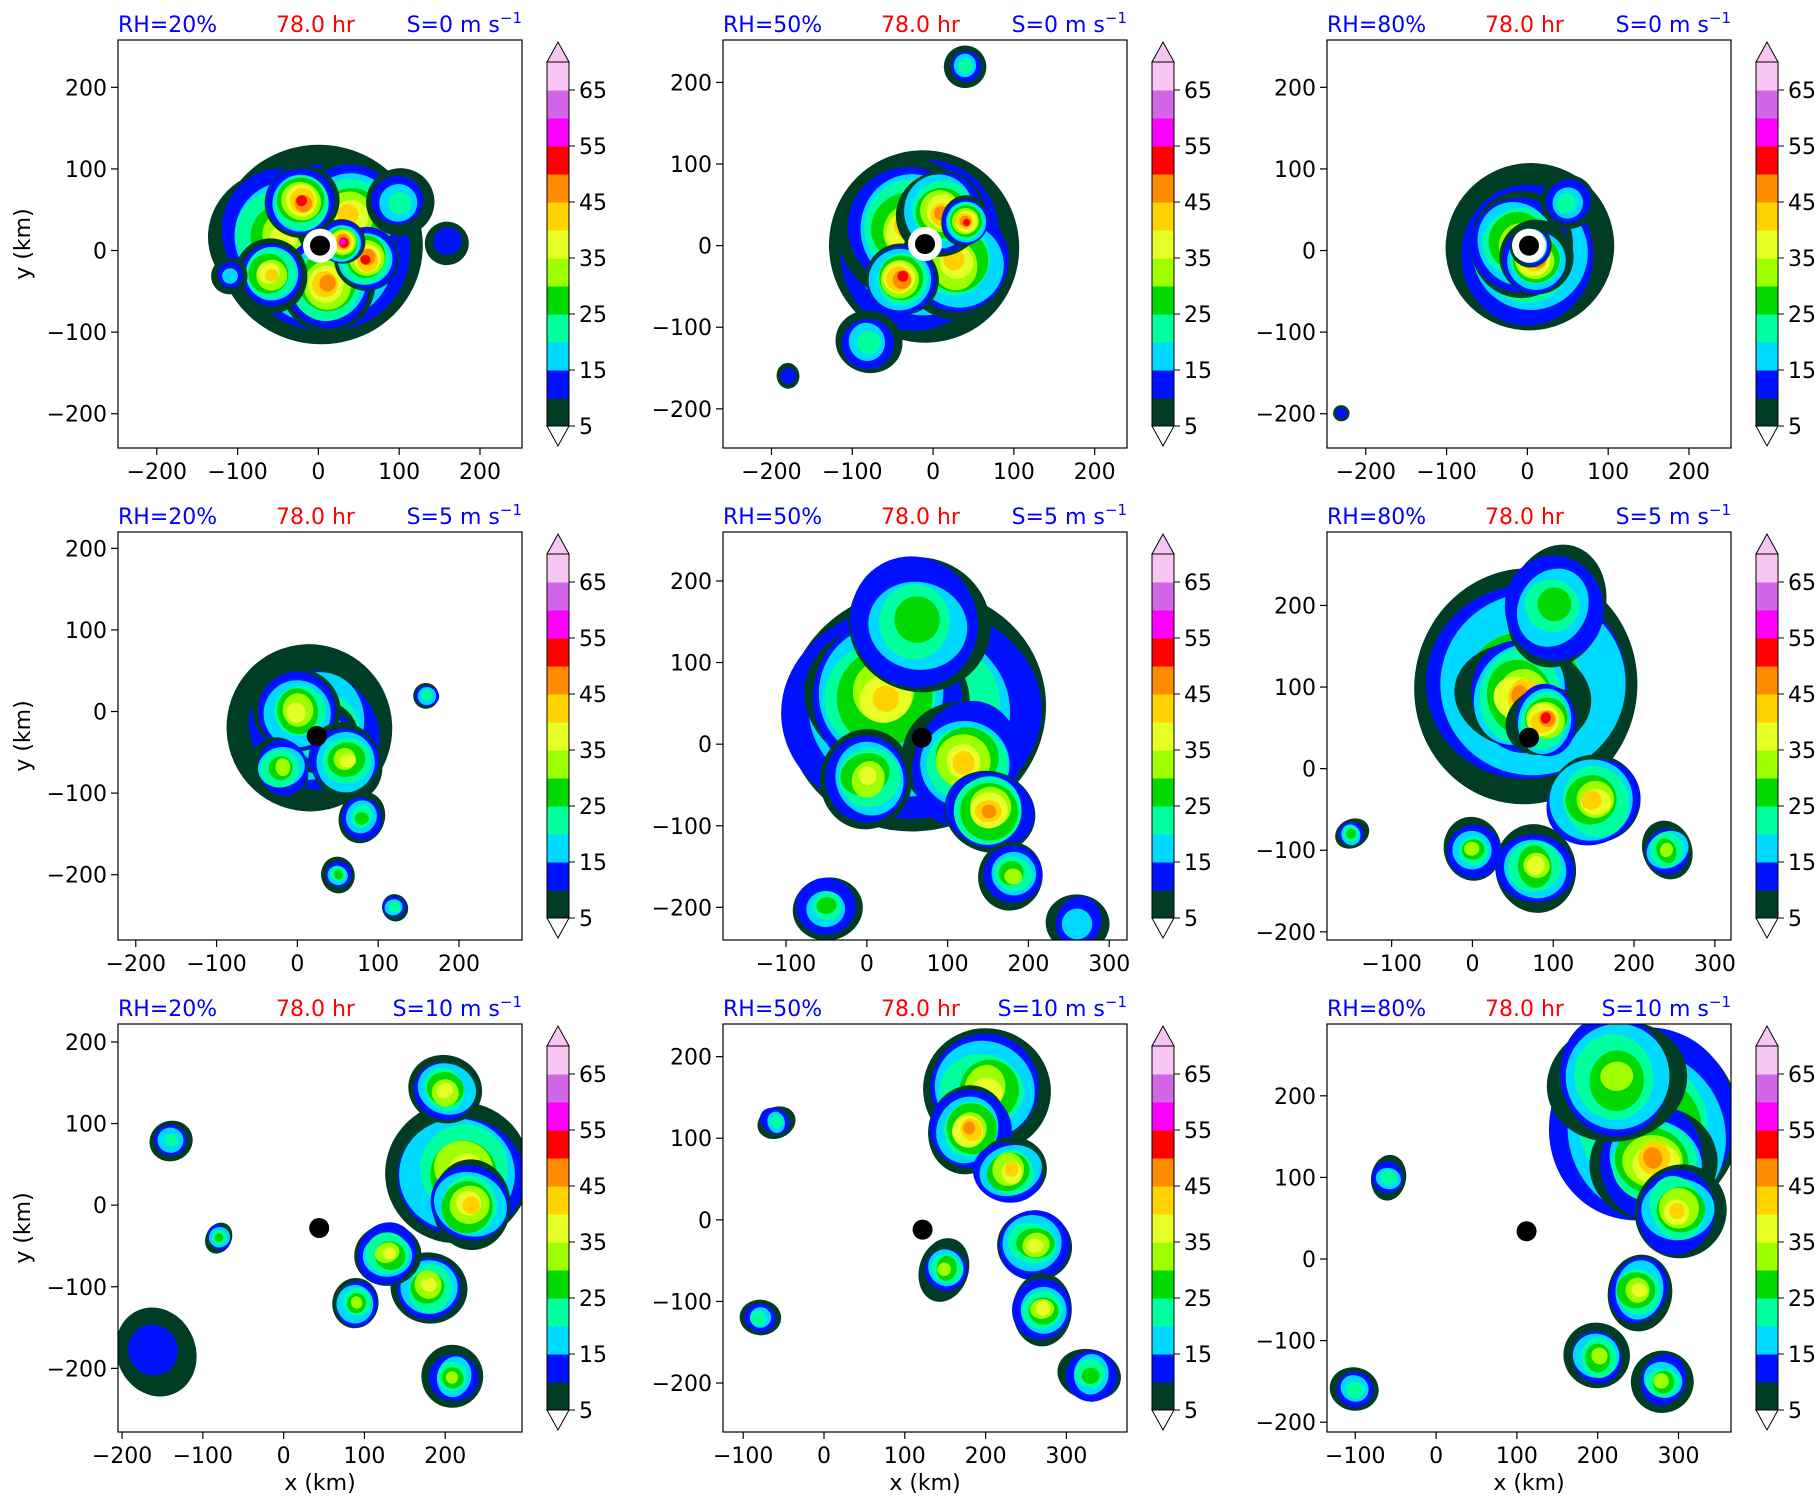 This screenshot has height=1499, width=1817. Describe the element at coordinates (464, 515) in the screenshot. I see `shear-label: S=5 m s−1` at that location.